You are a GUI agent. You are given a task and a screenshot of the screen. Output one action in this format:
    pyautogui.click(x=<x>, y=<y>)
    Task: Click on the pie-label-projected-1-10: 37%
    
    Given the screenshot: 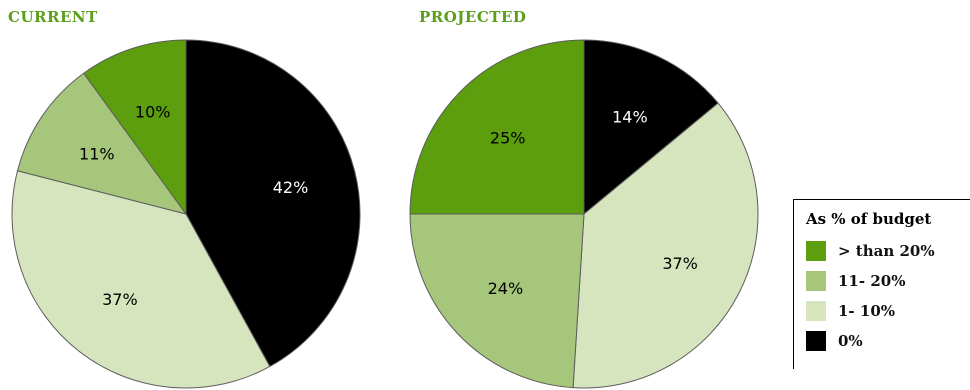 What is the action you would take?
    pyautogui.click(x=680, y=263)
    